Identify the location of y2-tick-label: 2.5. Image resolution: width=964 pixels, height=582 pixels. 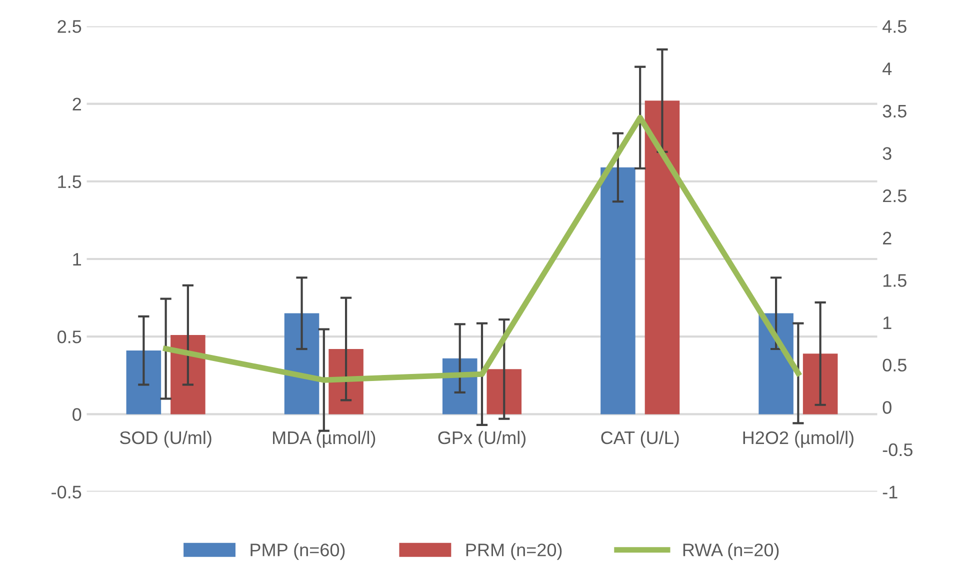
(894, 195).